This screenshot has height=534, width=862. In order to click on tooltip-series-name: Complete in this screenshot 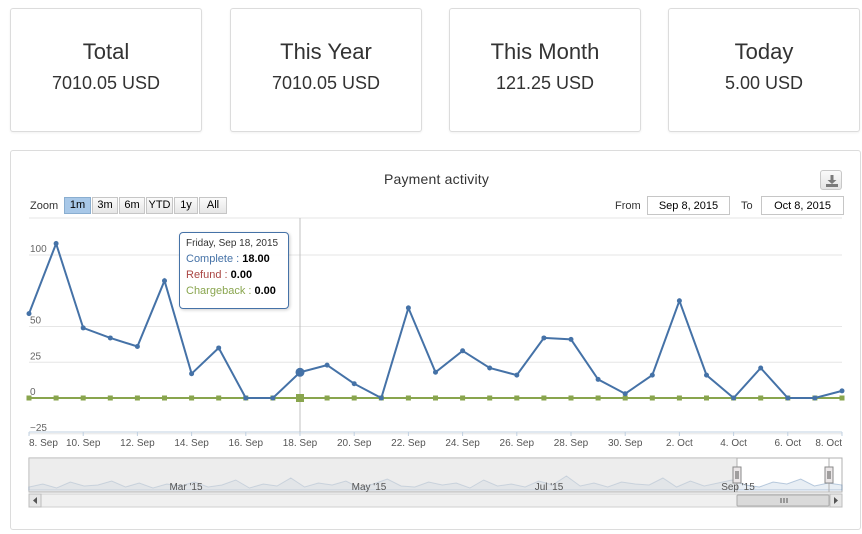, I will do `click(210, 259)`.